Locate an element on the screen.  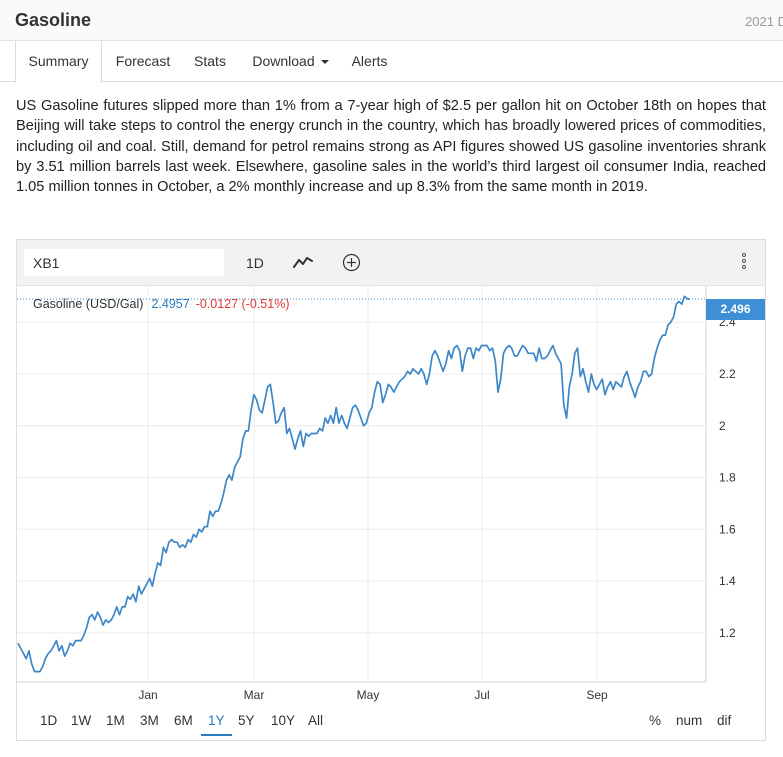
tab-alerts-label: Alerts is located at coordinates (369, 61).